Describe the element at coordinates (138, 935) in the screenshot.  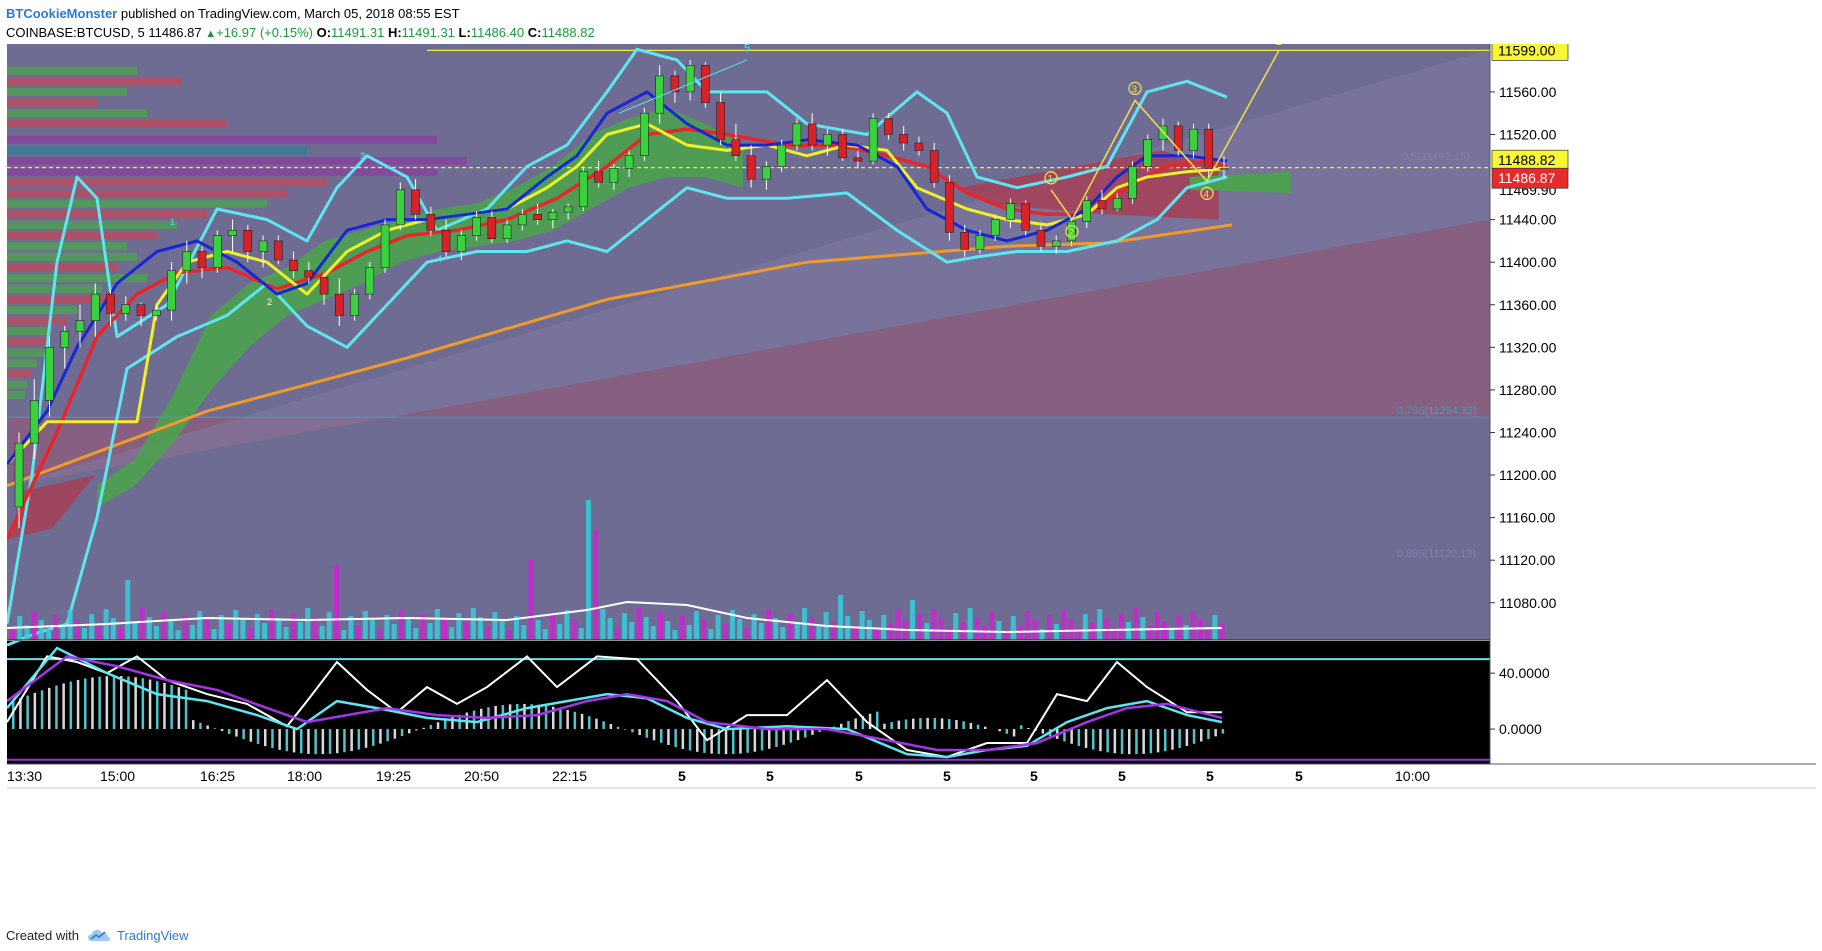
I see `tradingview-link: TradingView` at that location.